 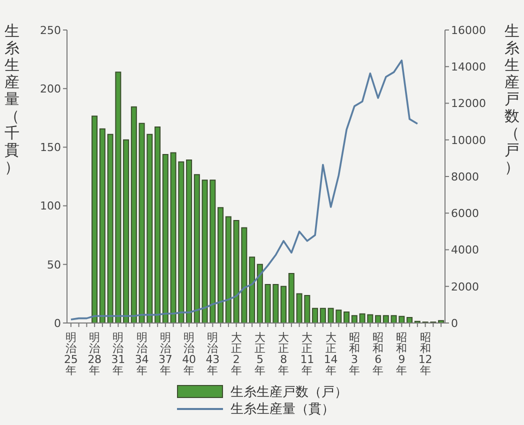 I want to click on x-tick-label: 大正2年, so click(x=236, y=354).